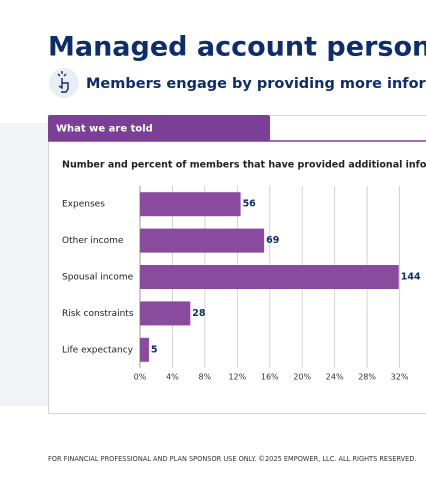 The height and width of the screenshot is (480, 426). What do you see at coordinates (63, 82) in the screenshot?
I see `icon` at bounding box center [63, 82].